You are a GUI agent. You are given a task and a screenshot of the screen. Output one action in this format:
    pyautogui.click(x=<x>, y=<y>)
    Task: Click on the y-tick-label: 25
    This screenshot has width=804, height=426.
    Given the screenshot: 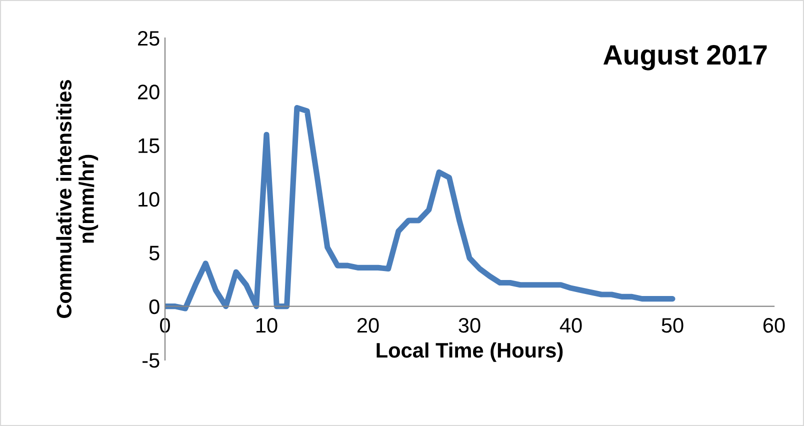 What is the action you would take?
    pyautogui.click(x=149, y=38)
    